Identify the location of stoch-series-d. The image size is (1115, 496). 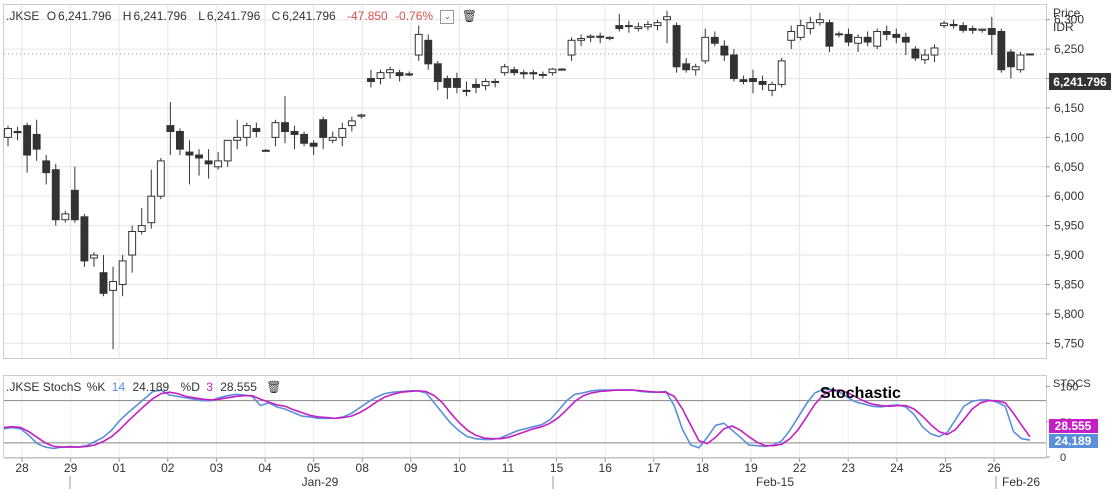
(517, 418).